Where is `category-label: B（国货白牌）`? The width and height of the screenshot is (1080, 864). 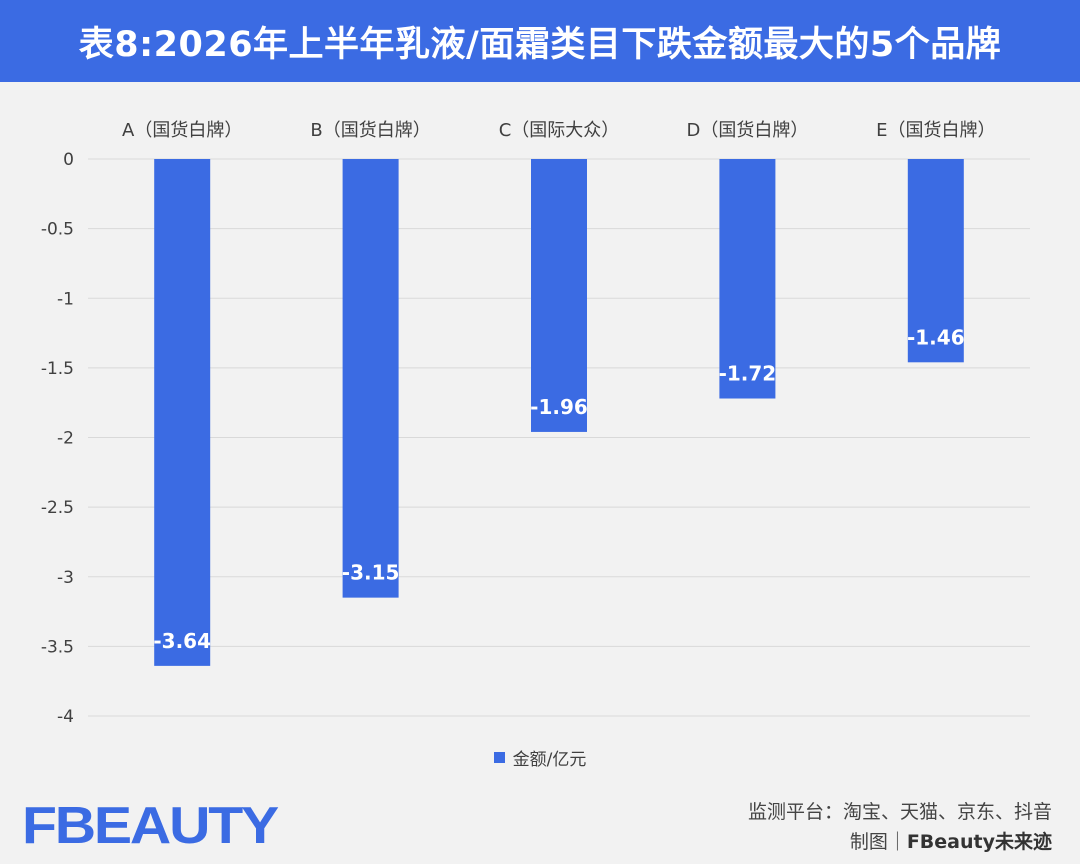 category-label: B（国货白牌） is located at coordinates (370, 130).